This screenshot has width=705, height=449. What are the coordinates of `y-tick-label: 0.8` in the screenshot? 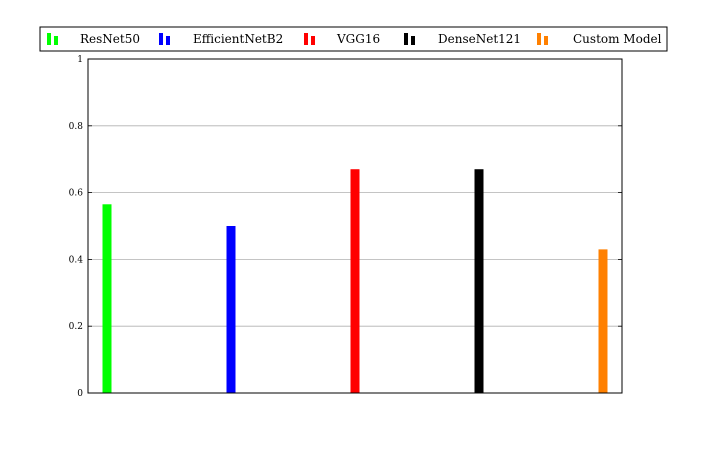 It's located at (76, 127).